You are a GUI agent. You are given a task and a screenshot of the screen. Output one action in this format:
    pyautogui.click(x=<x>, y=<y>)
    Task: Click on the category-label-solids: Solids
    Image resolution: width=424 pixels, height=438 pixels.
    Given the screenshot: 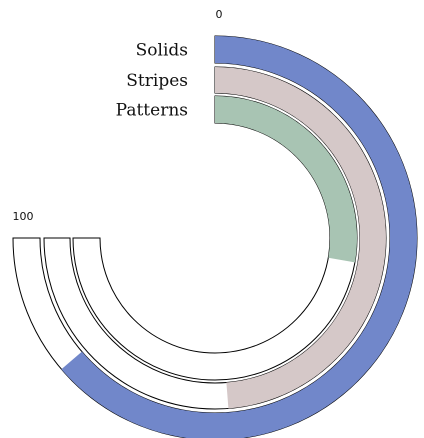 What is the action you would take?
    pyautogui.click(x=162, y=51)
    